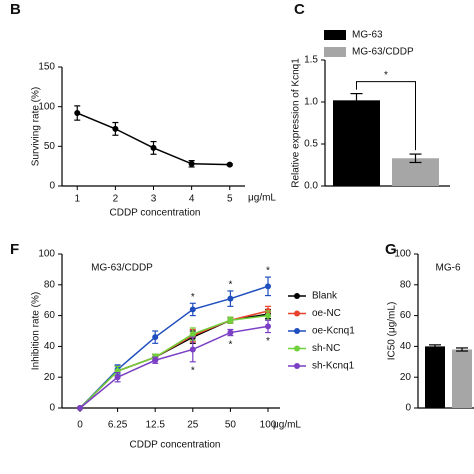 Image resolution: width=474 pixels, height=474 pixels. I want to click on significance-bracket, so click(386, 116).